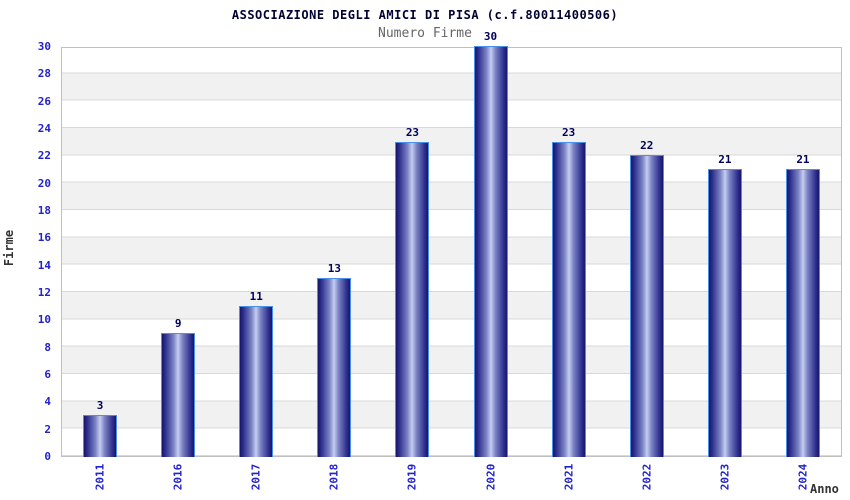 The height and width of the screenshot is (500, 850). I want to click on y-tick-label: 12, so click(44, 292).